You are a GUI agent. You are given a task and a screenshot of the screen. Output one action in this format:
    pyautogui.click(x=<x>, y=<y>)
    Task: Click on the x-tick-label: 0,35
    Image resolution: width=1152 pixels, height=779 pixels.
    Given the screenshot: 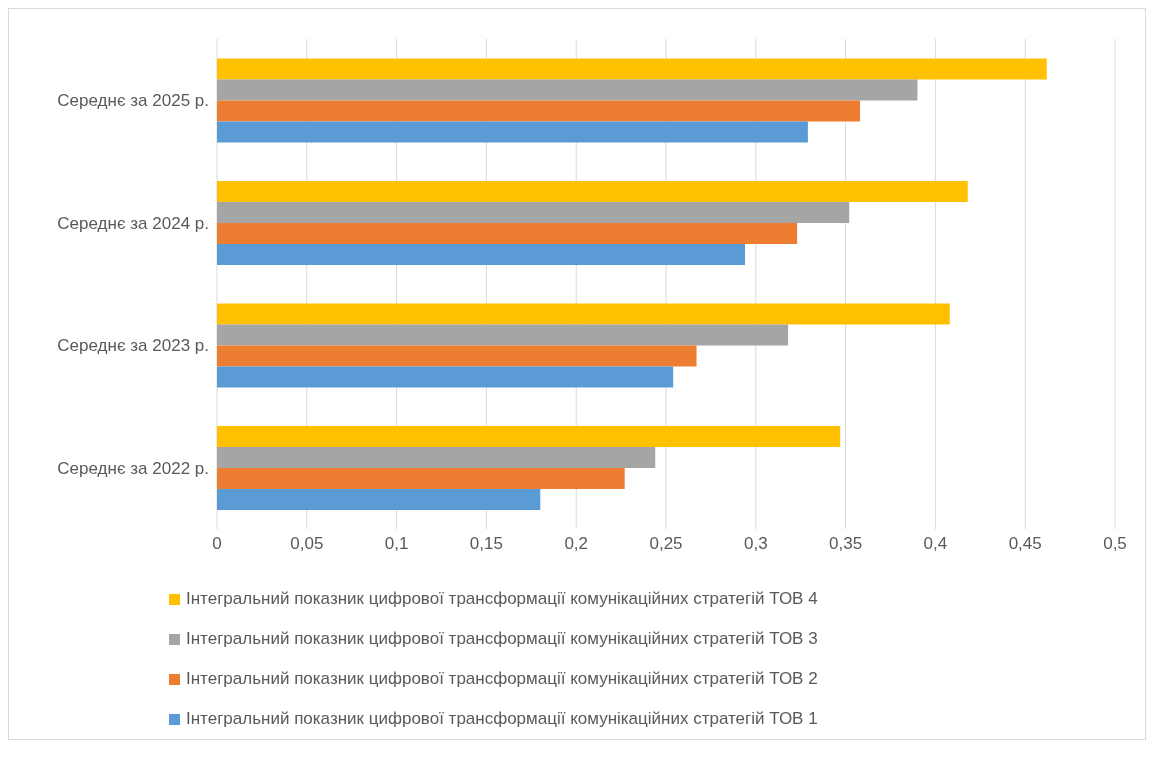 What is the action you would take?
    pyautogui.click(x=846, y=544)
    